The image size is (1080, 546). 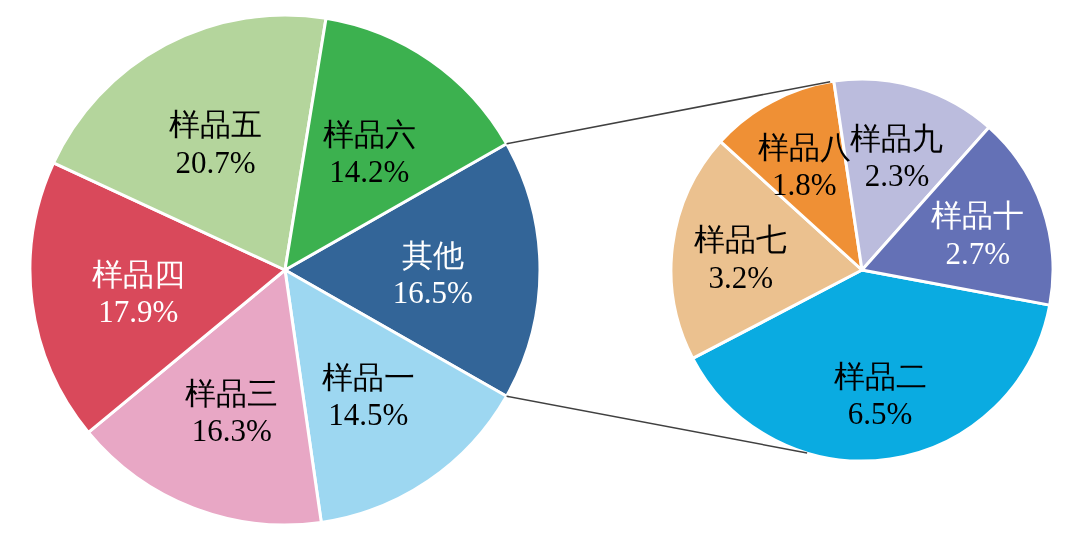 What do you see at coordinates (880, 376) in the screenshot?
I see `slice-label: 样品二` at bounding box center [880, 376].